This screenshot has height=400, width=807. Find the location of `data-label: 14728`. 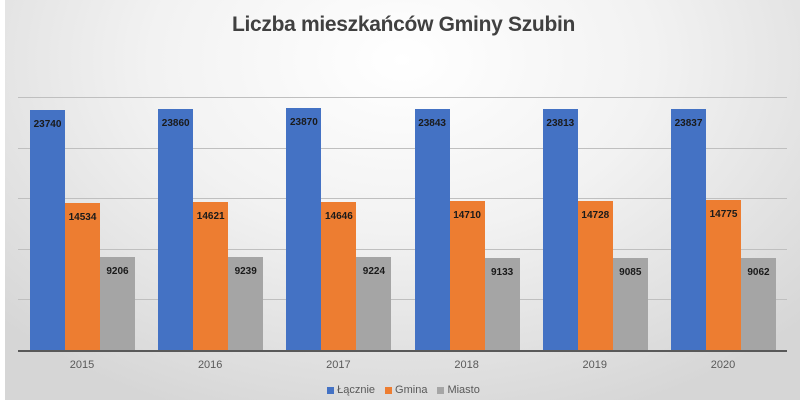

data-label: 14728 is located at coordinates (595, 215).